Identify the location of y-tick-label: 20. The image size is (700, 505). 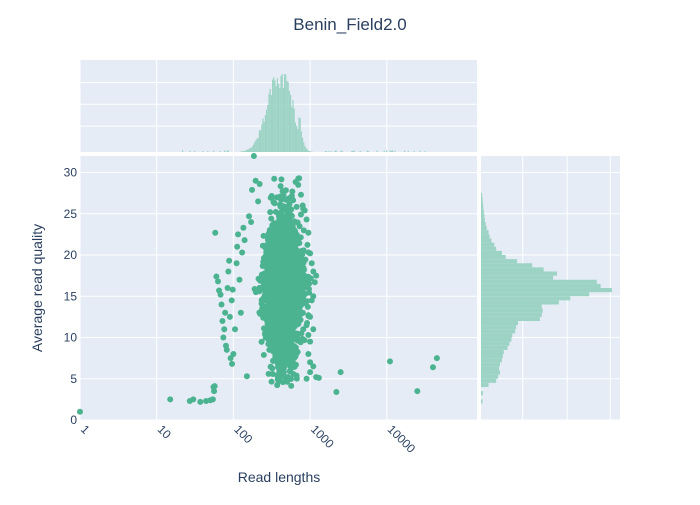
(71, 255).